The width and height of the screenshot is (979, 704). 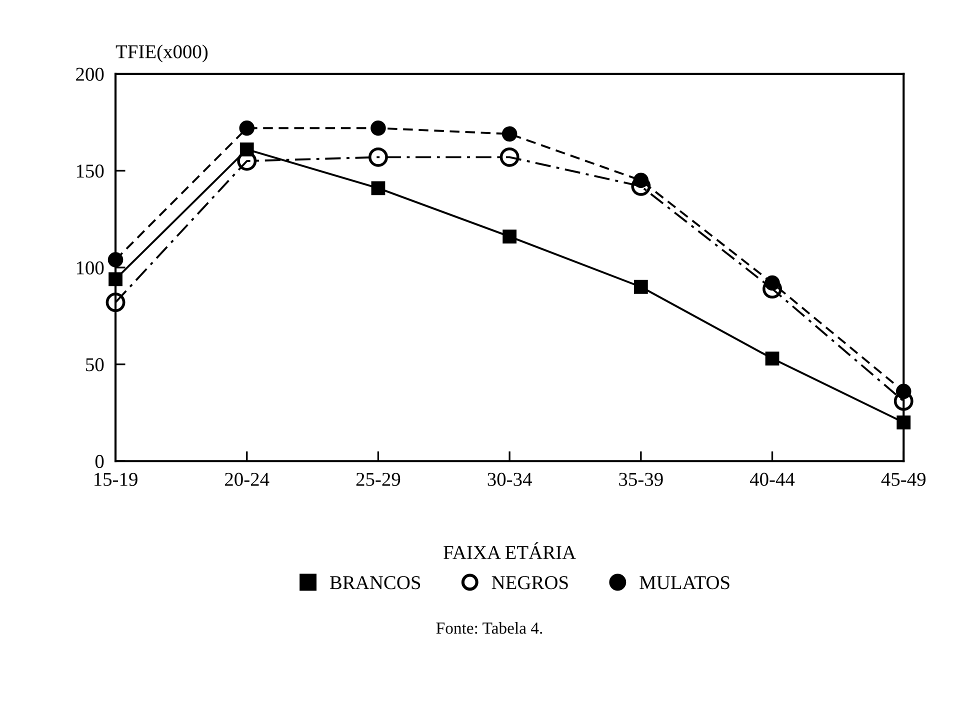 What do you see at coordinates (247, 479) in the screenshot?
I see `x-tick-label: 20-24` at bounding box center [247, 479].